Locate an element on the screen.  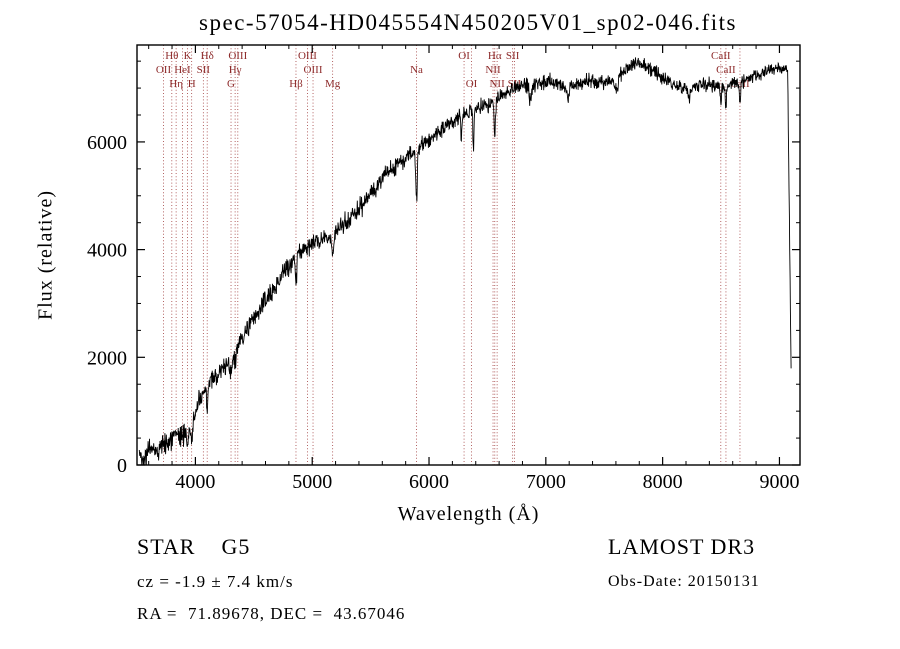
spectral-line-label: H is located at coordinates (192, 84).